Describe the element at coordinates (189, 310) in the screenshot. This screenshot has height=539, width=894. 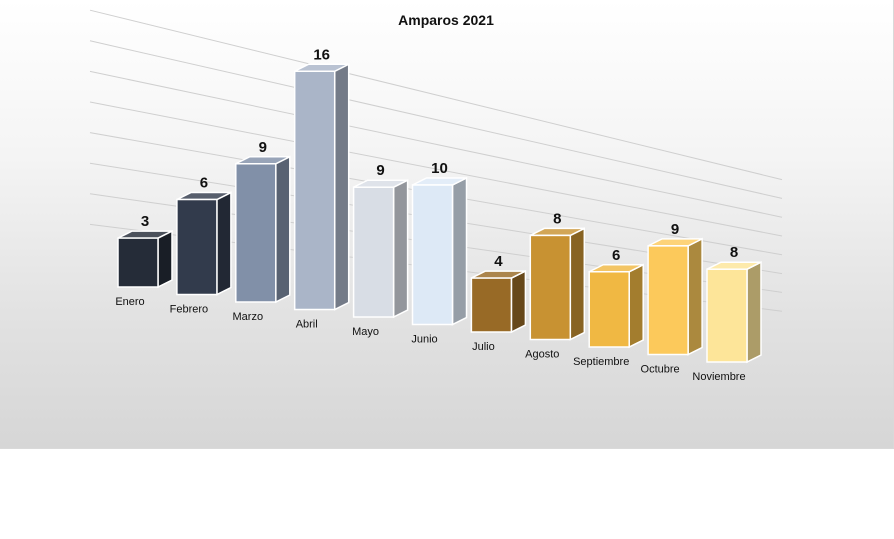
I see `category-label: Febrero` at that location.